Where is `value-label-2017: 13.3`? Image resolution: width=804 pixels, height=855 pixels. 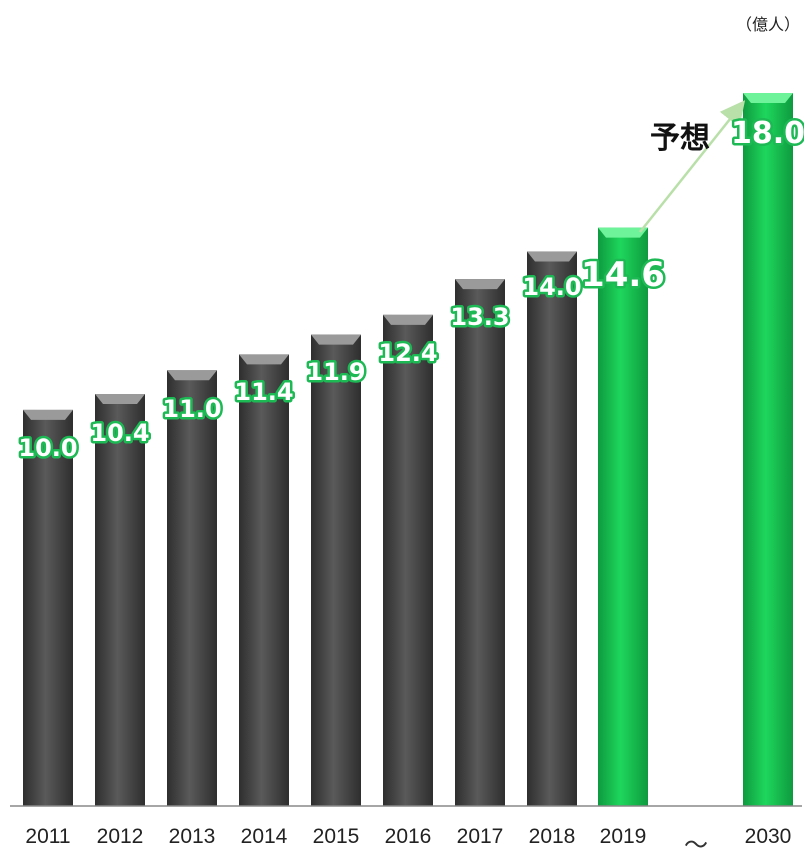 value-label-2017: 13.3 is located at coordinates (479, 317).